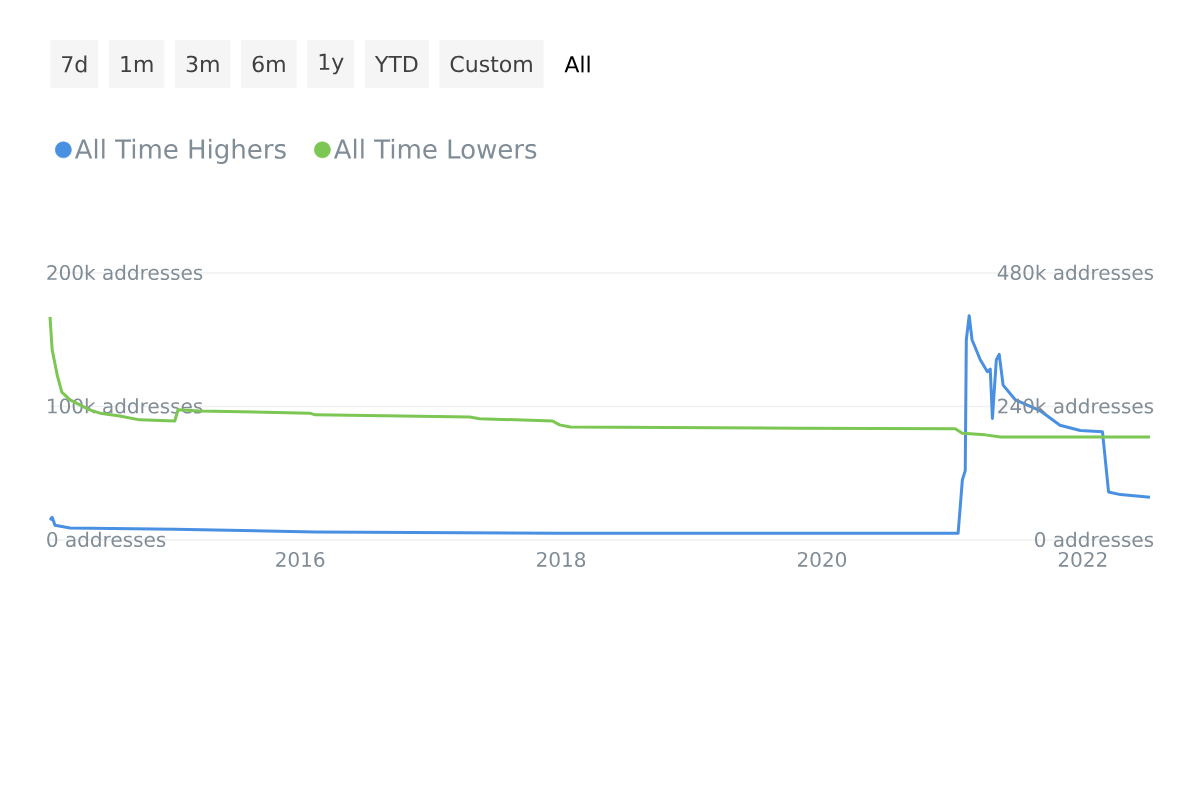 The height and width of the screenshot is (800, 1200). What do you see at coordinates (202, 64) in the screenshot?
I see `text: 3m` at bounding box center [202, 64].